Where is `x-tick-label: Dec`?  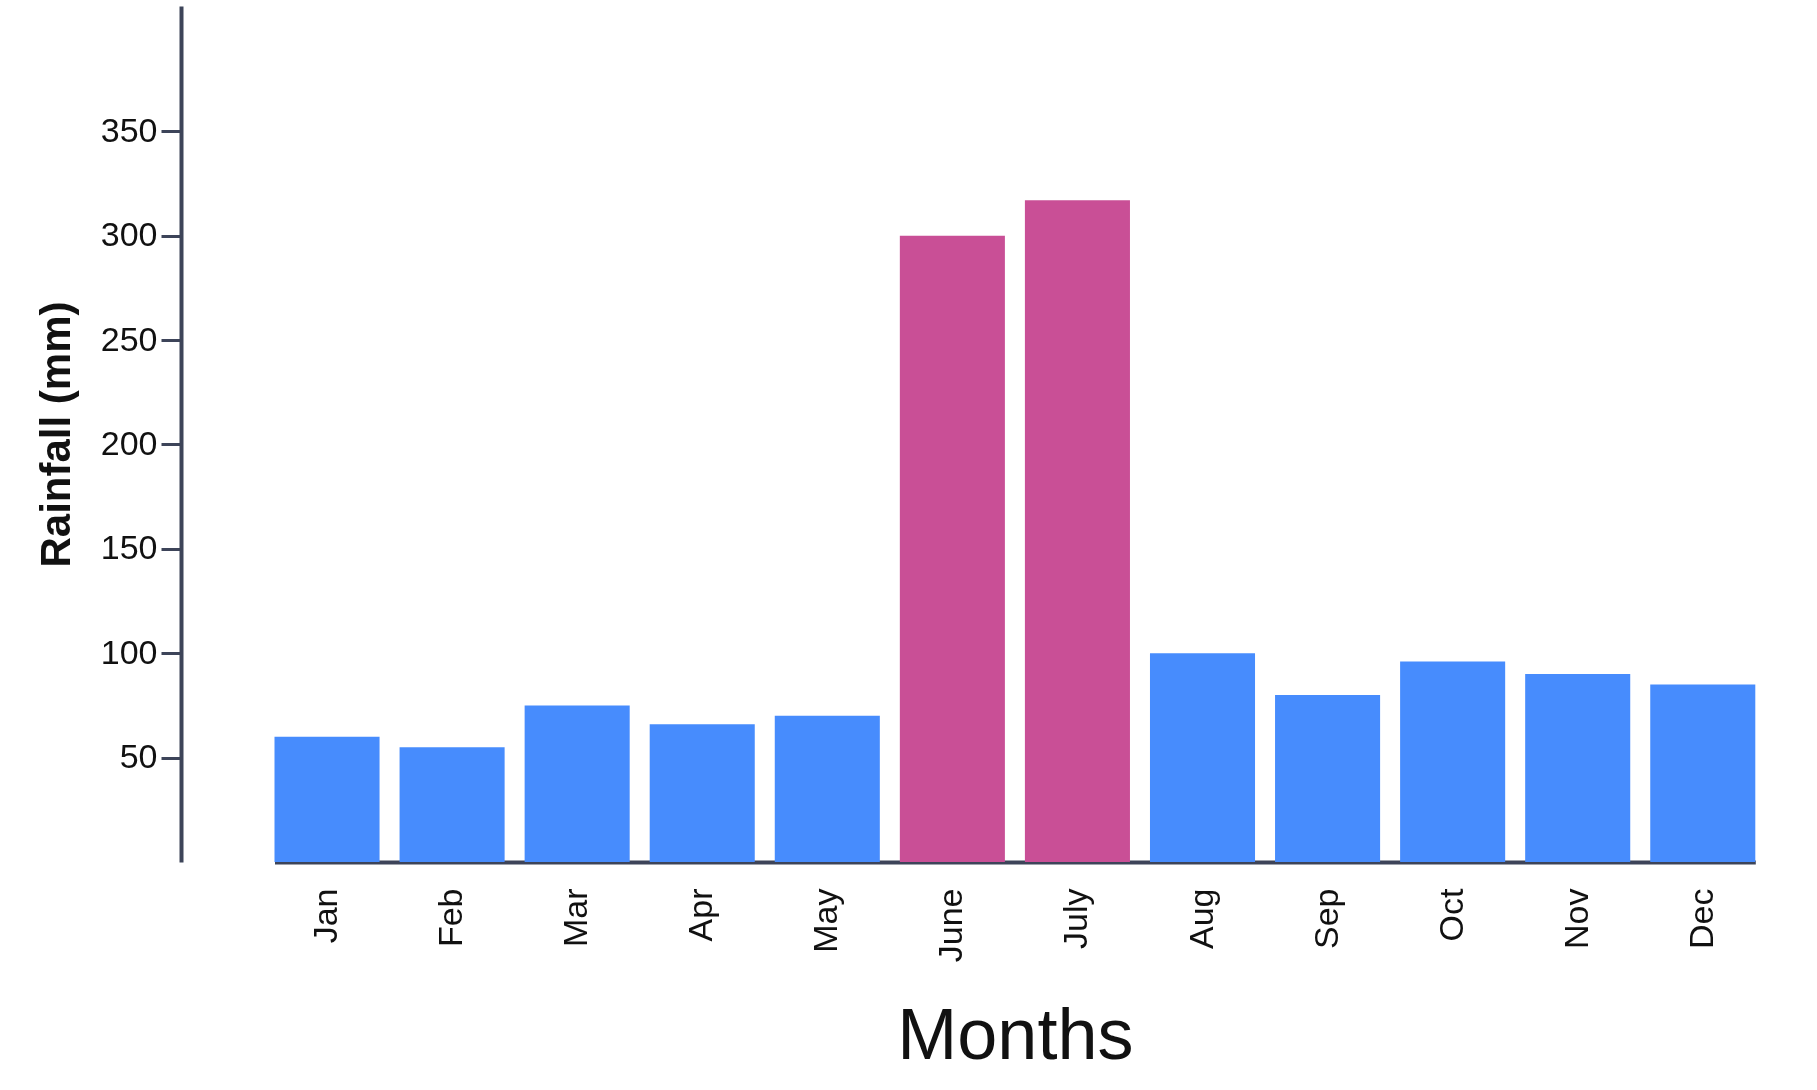
x-tick-label: Dec is located at coordinates (1700, 918).